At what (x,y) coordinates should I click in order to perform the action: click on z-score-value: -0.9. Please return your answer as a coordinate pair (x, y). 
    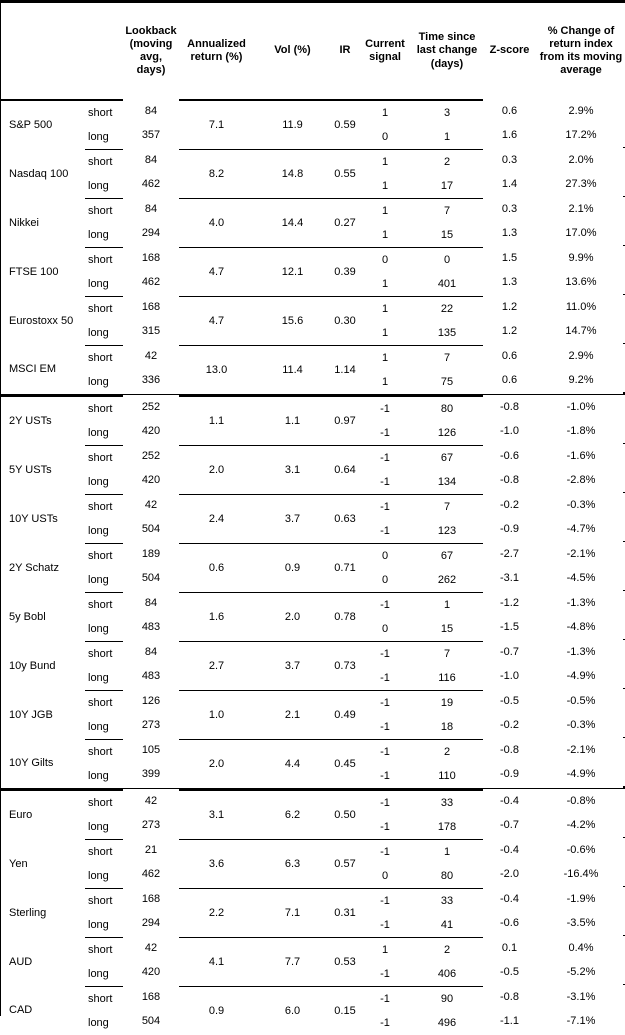
    Looking at the image, I should click on (509, 529).